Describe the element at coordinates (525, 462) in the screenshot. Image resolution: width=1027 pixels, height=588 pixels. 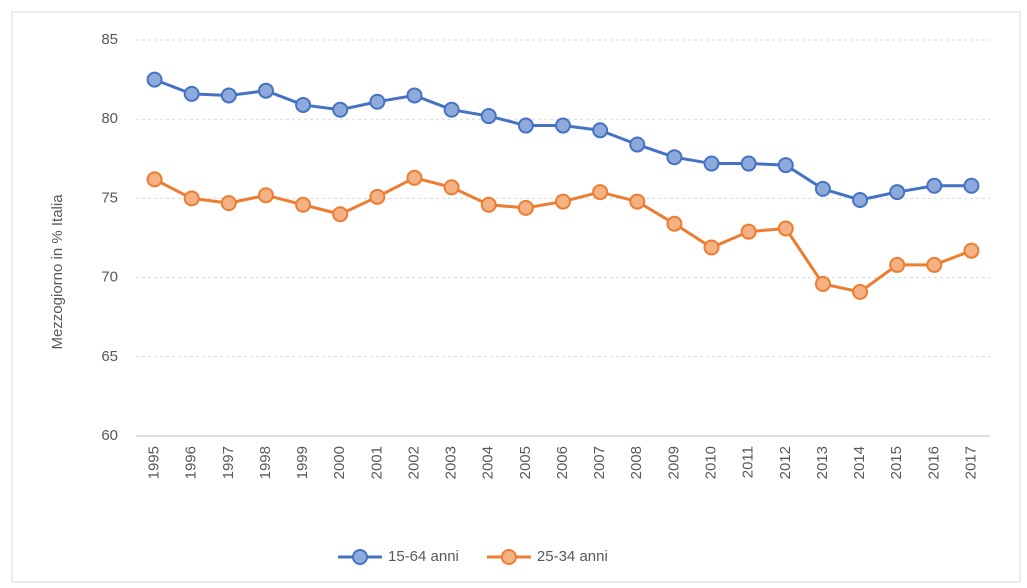
I see `x-tick-label: 2005` at that location.